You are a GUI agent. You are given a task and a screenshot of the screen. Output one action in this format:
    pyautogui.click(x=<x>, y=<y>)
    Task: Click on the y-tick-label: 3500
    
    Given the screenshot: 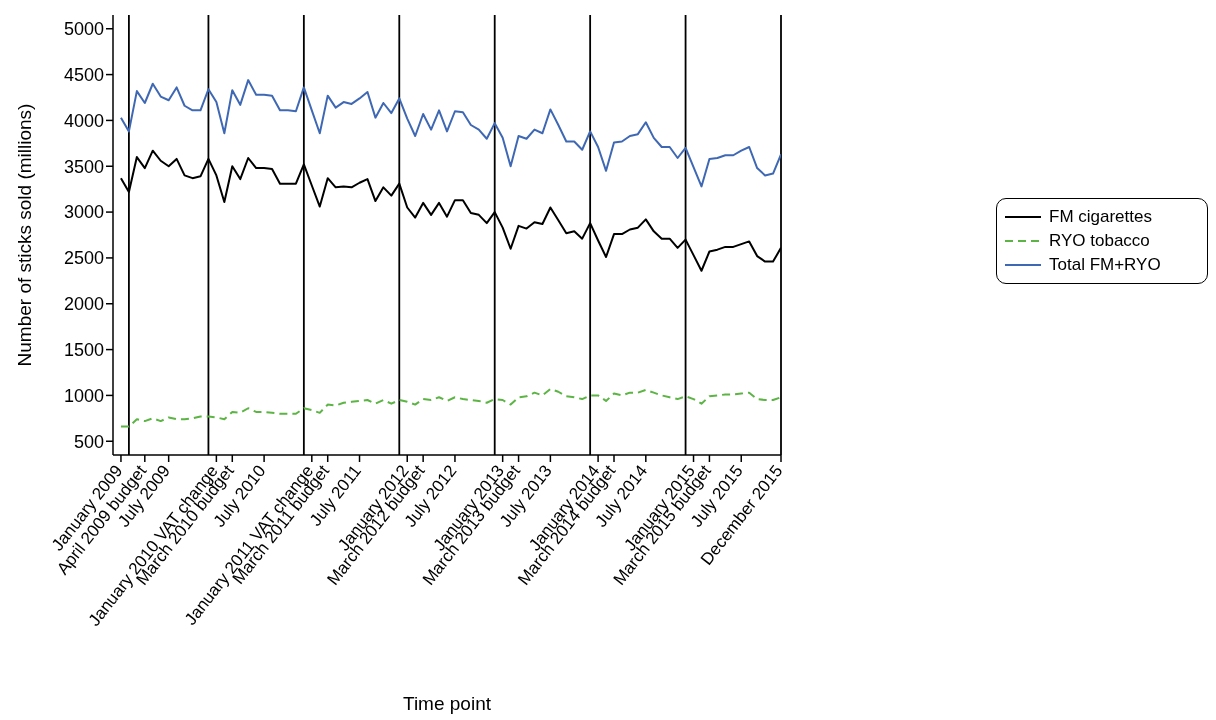 What is the action you would take?
    pyautogui.click(x=83, y=166)
    